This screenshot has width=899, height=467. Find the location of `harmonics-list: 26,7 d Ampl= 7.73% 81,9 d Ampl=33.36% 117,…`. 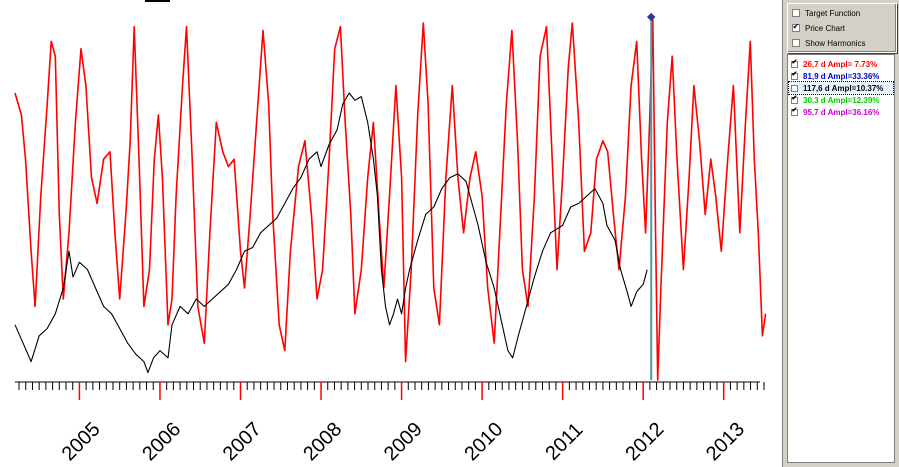

harmonics-list: 26,7 d Ampl= 7.73% 81,9 d Ampl=33.36% 117,… is located at coordinates (841, 258).